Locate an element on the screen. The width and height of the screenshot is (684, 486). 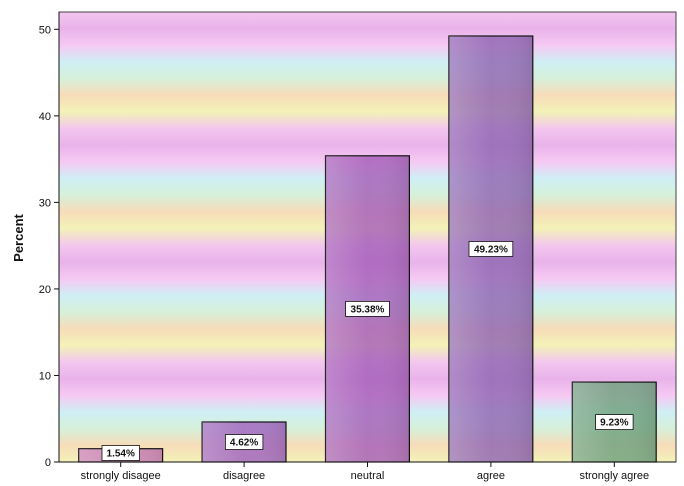
data-label: 4.62% is located at coordinates (244, 443).